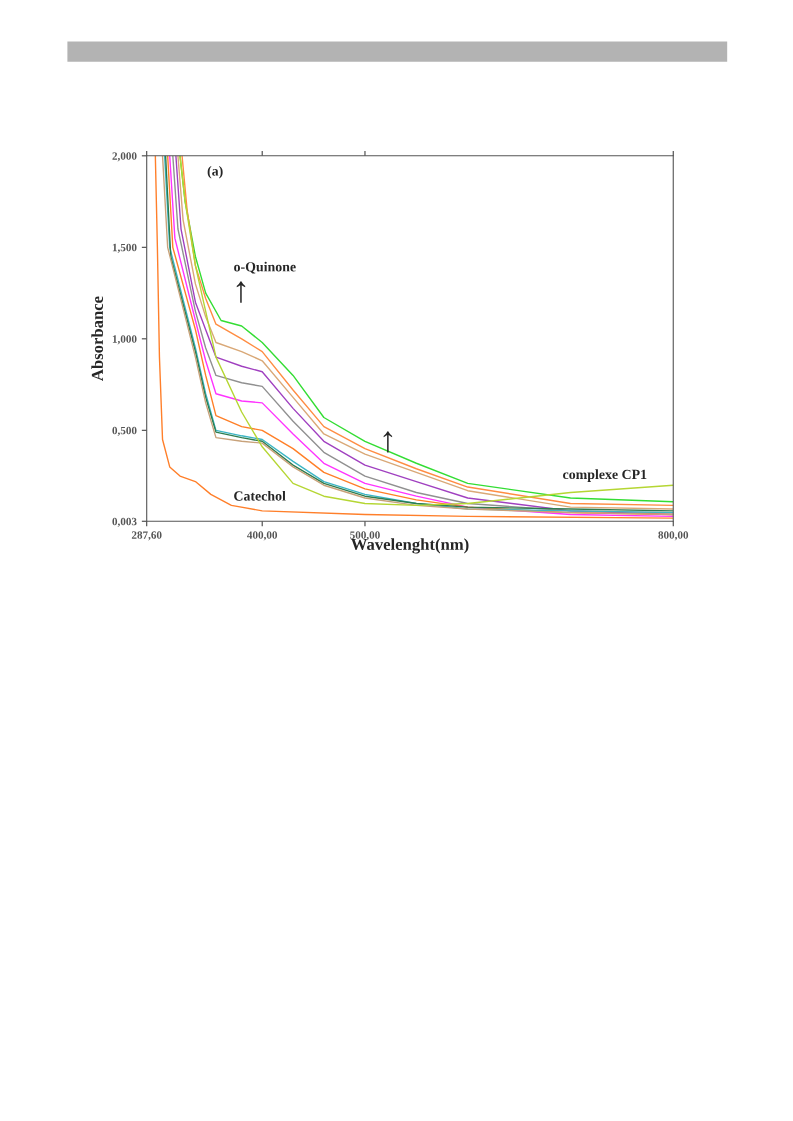  What do you see at coordinates (124, 248) in the screenshot?
I see `y-tick-label: 1,500` at bounding box center [124, 248].